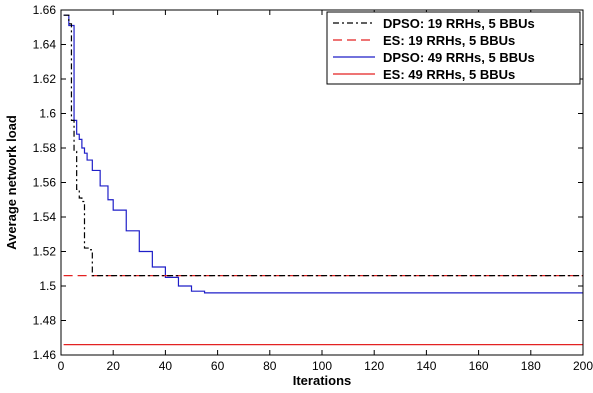  Describe the element at coordinates (45, 183) in the screenshot. I see `y-tick-label: 1.56` at that location.